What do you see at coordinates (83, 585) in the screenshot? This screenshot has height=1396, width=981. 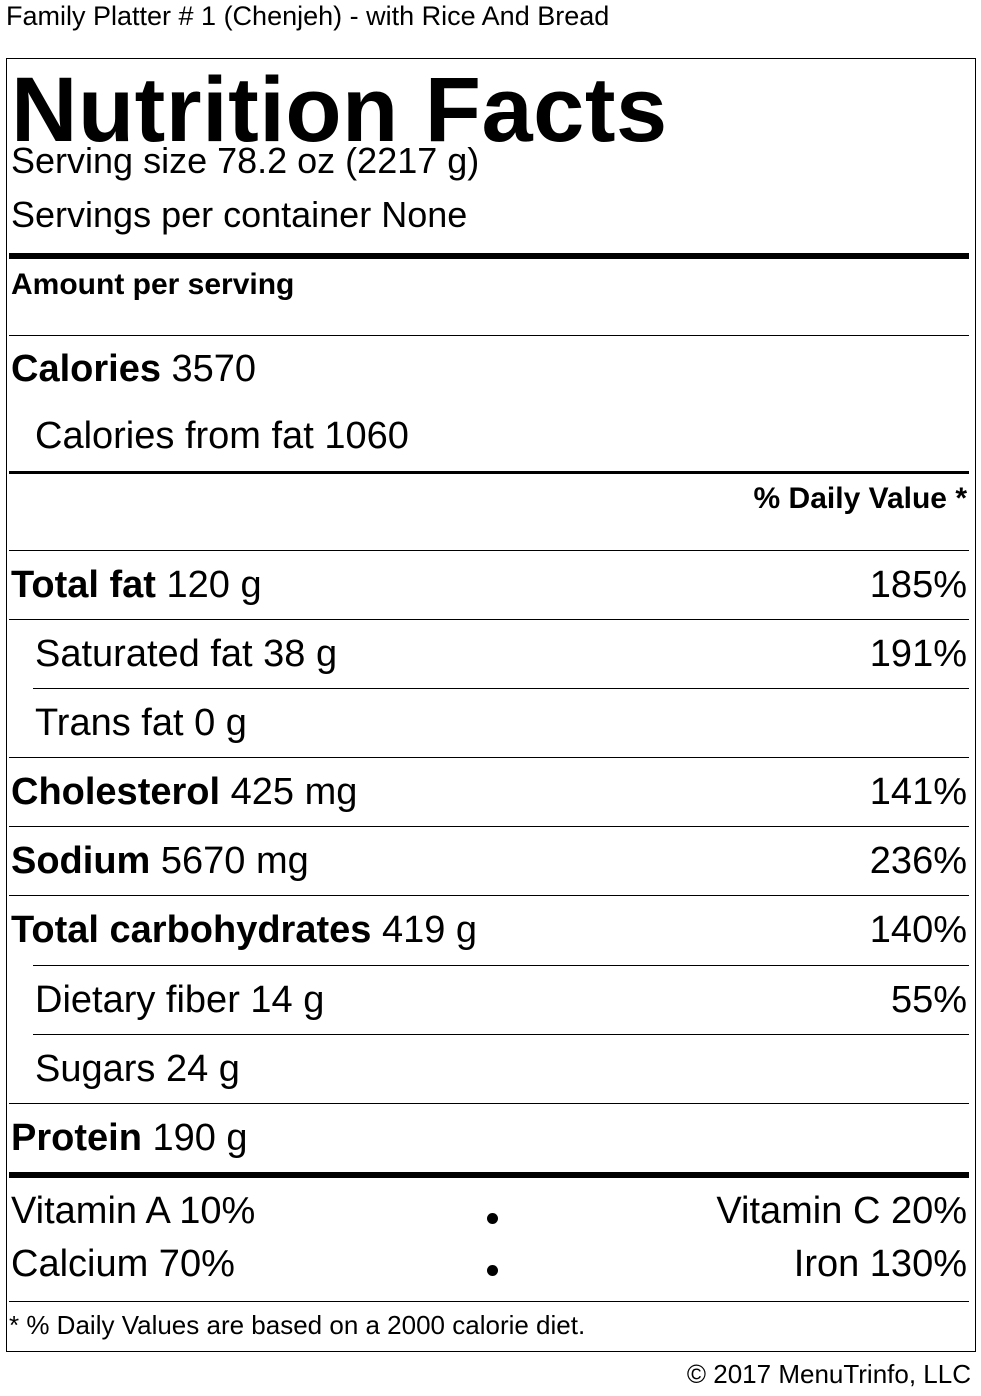 I see `nutrient-label: Total fat` at bounding box center [83, 585].